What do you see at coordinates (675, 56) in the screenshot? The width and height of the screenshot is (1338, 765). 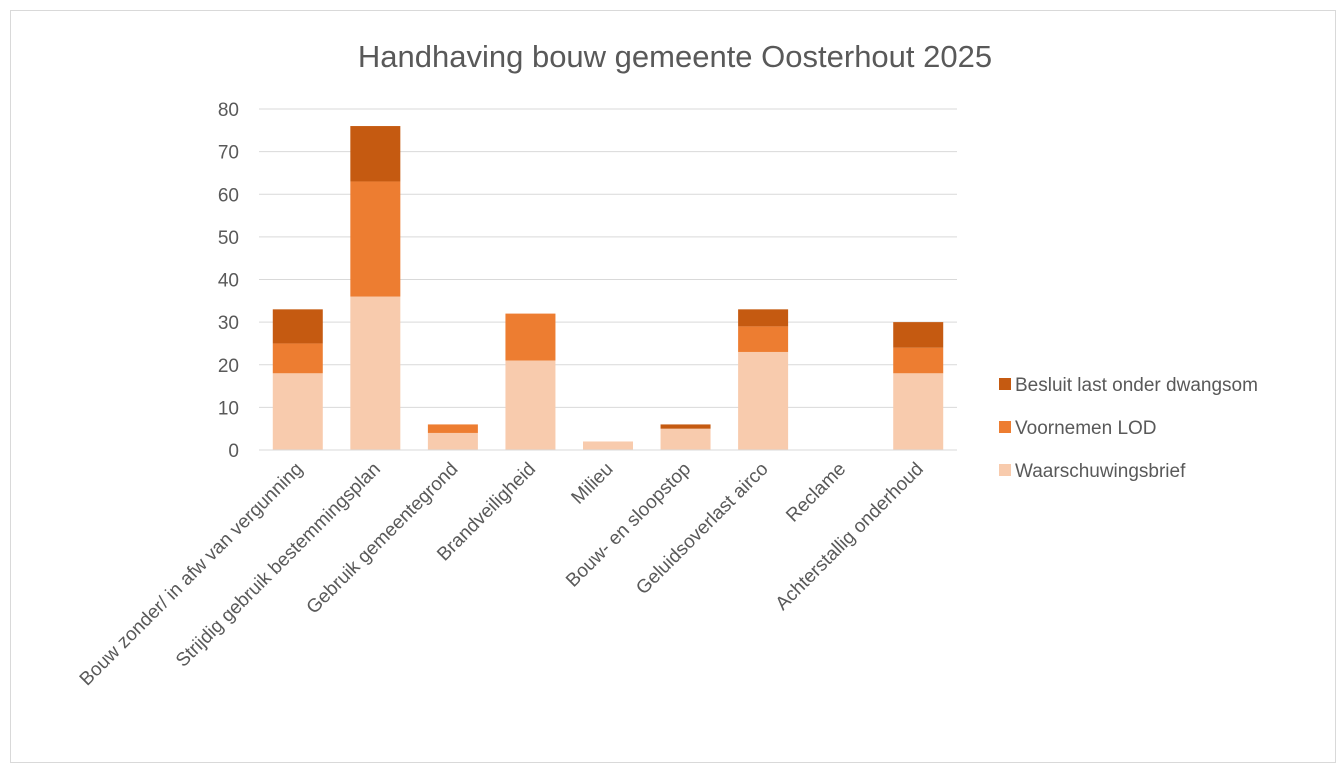 I see `chart-title: Handhaving bouw gemeente Oosterhout 2025` at bounding box center [675, 56].